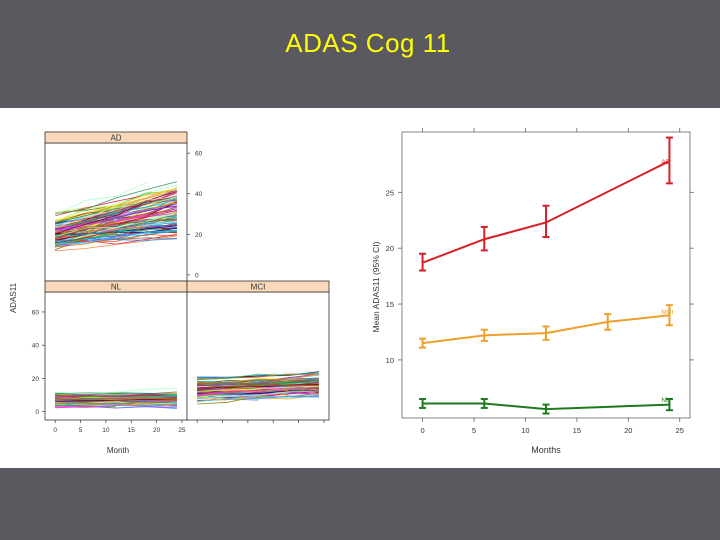 The width and height of the screenshot is (720, 540). I want to click on panel-strip-label: MCI, so click(258, 287).